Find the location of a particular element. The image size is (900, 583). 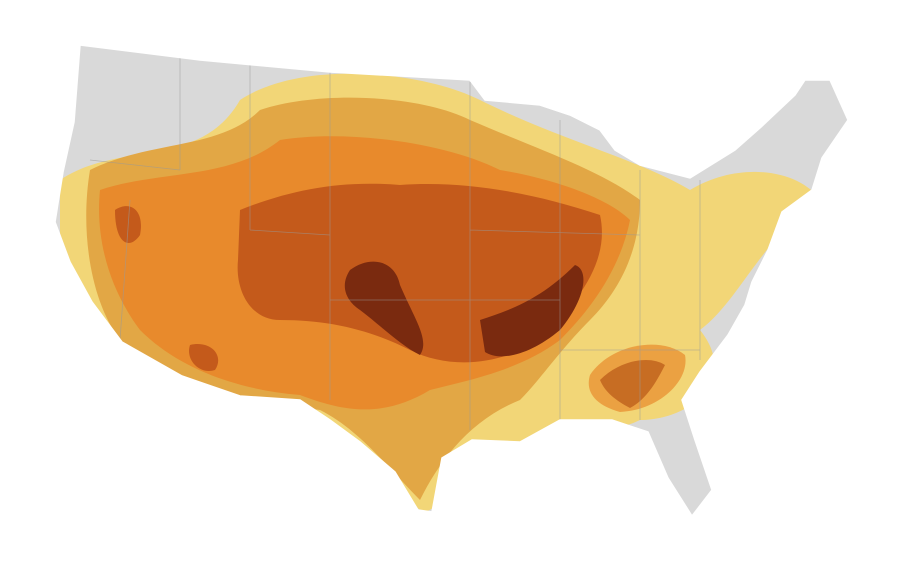

exceptional-drought is located at coordinates (504, 334).